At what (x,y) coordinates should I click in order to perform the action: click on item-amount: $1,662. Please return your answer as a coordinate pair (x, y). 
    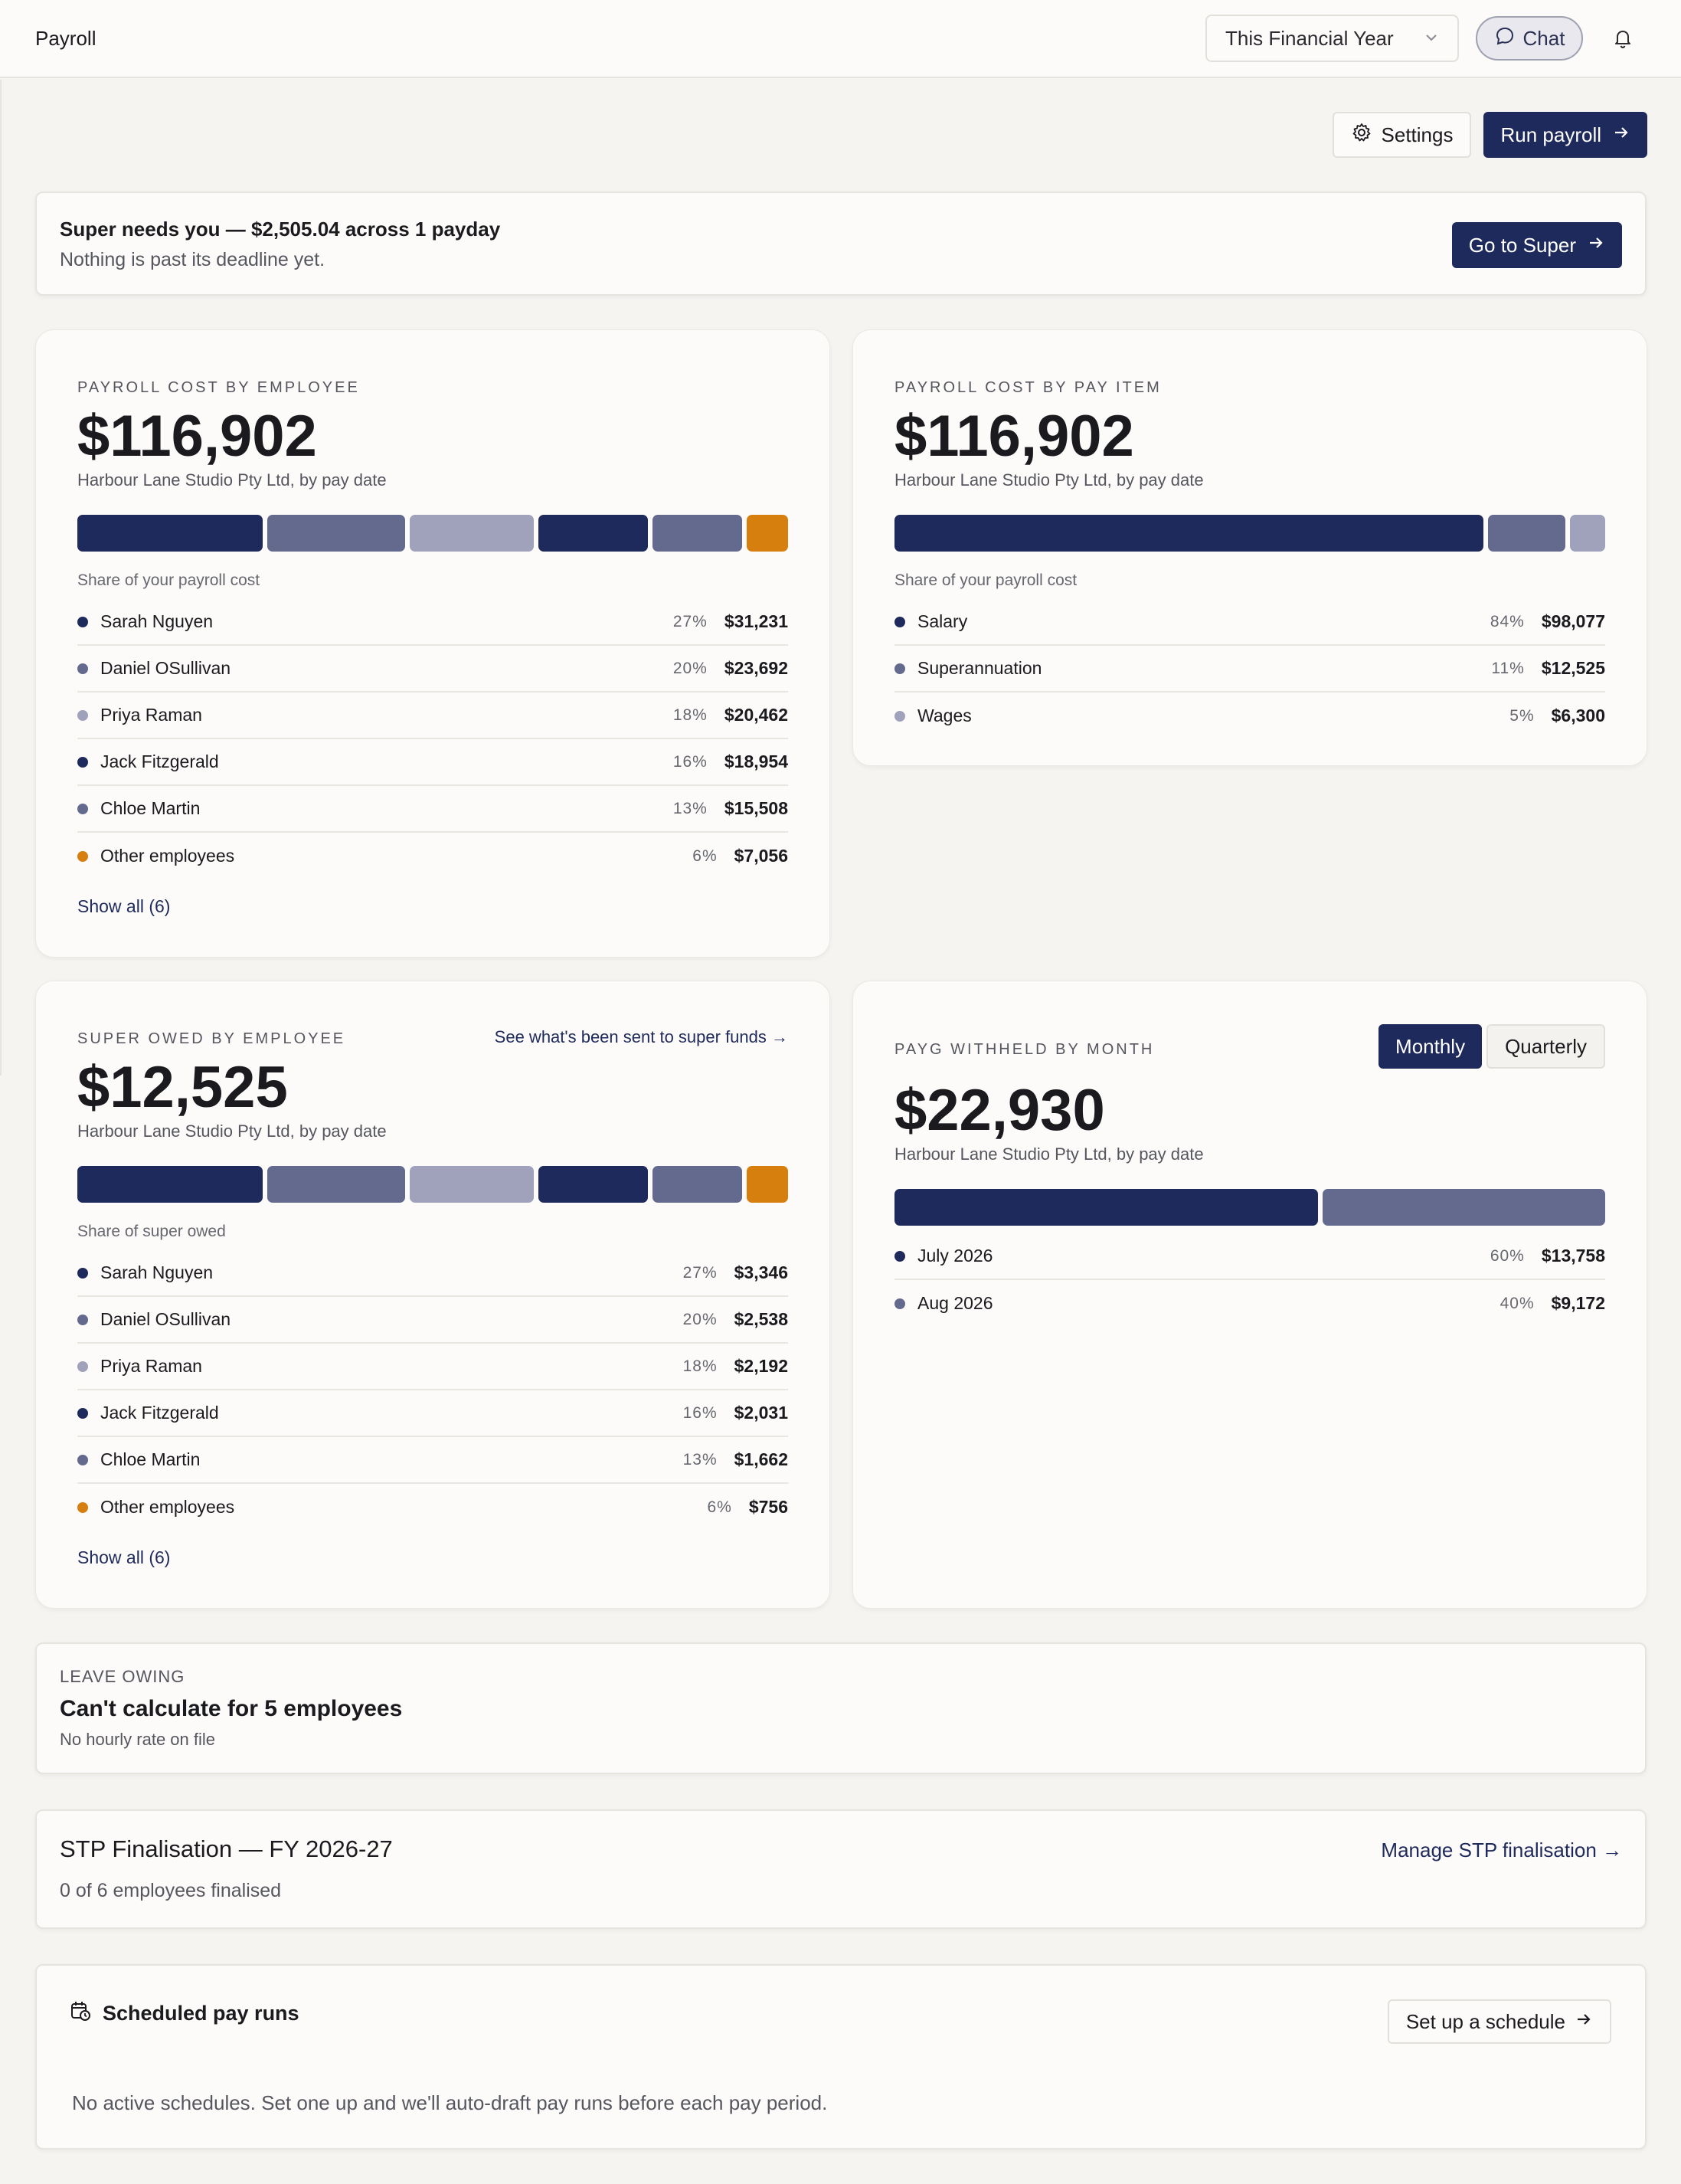
    Looking at the image, I should click on (761, 1459).